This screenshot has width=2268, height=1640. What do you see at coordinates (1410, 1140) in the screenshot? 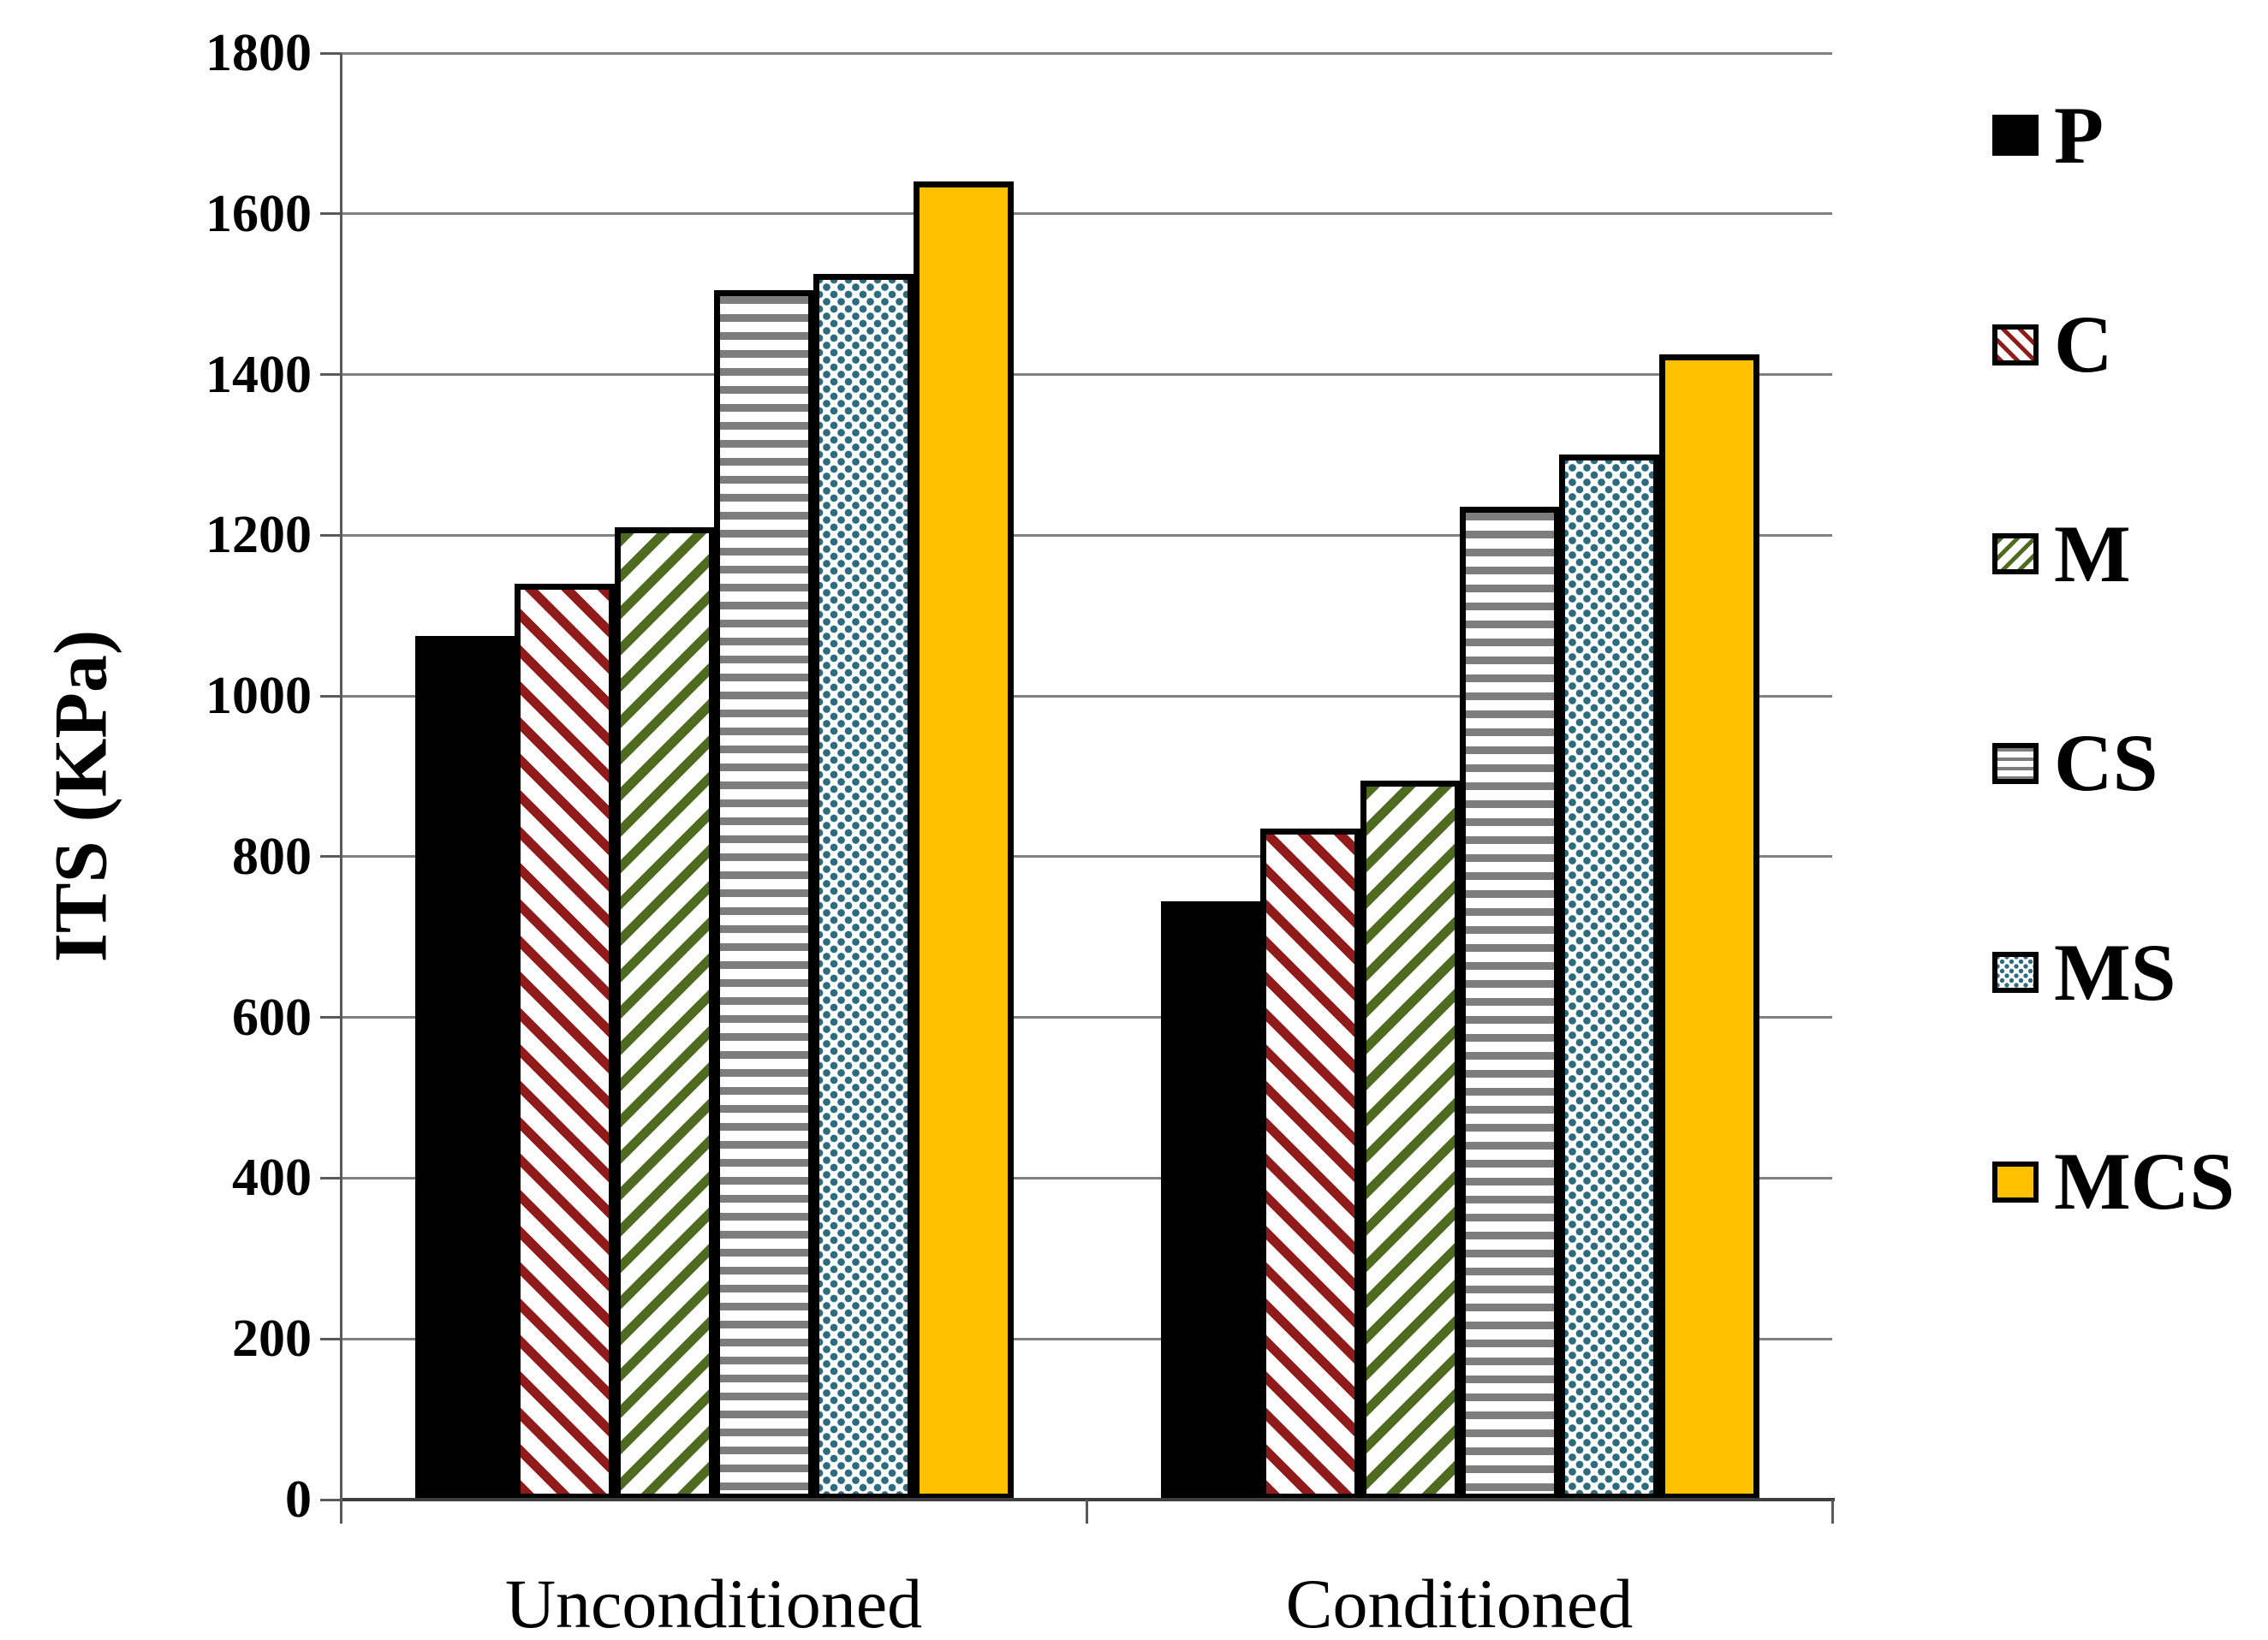
I see `bar-conditioned-m` at bounding box center [1410, 1140].